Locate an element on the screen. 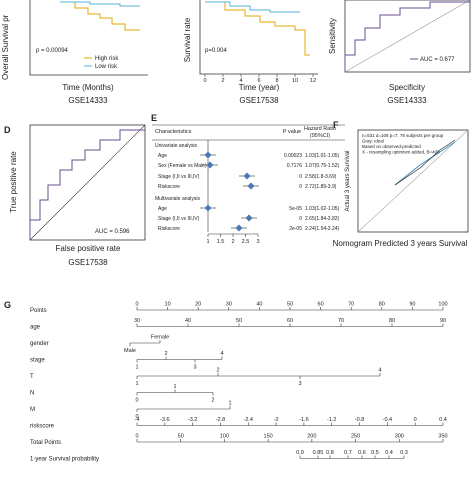 The height and width of the screenshot is (479, 474). hazard-ratio: 1.03(1.02-1.05) is located at coordinates (322, 209).